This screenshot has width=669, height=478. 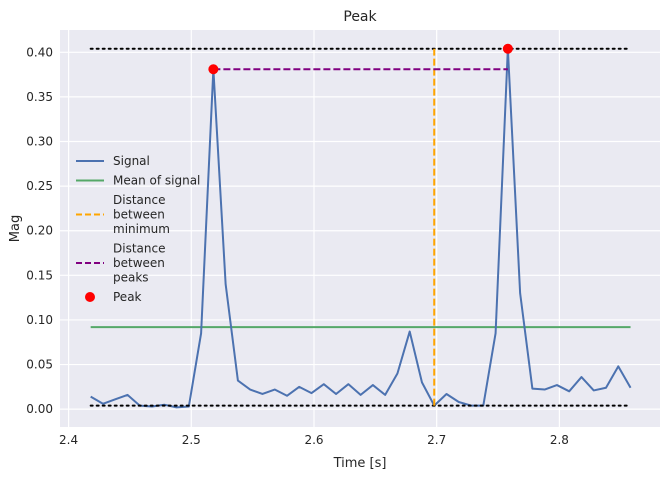 I want to click on chart-title: Peak, so click(x=360, y=17).